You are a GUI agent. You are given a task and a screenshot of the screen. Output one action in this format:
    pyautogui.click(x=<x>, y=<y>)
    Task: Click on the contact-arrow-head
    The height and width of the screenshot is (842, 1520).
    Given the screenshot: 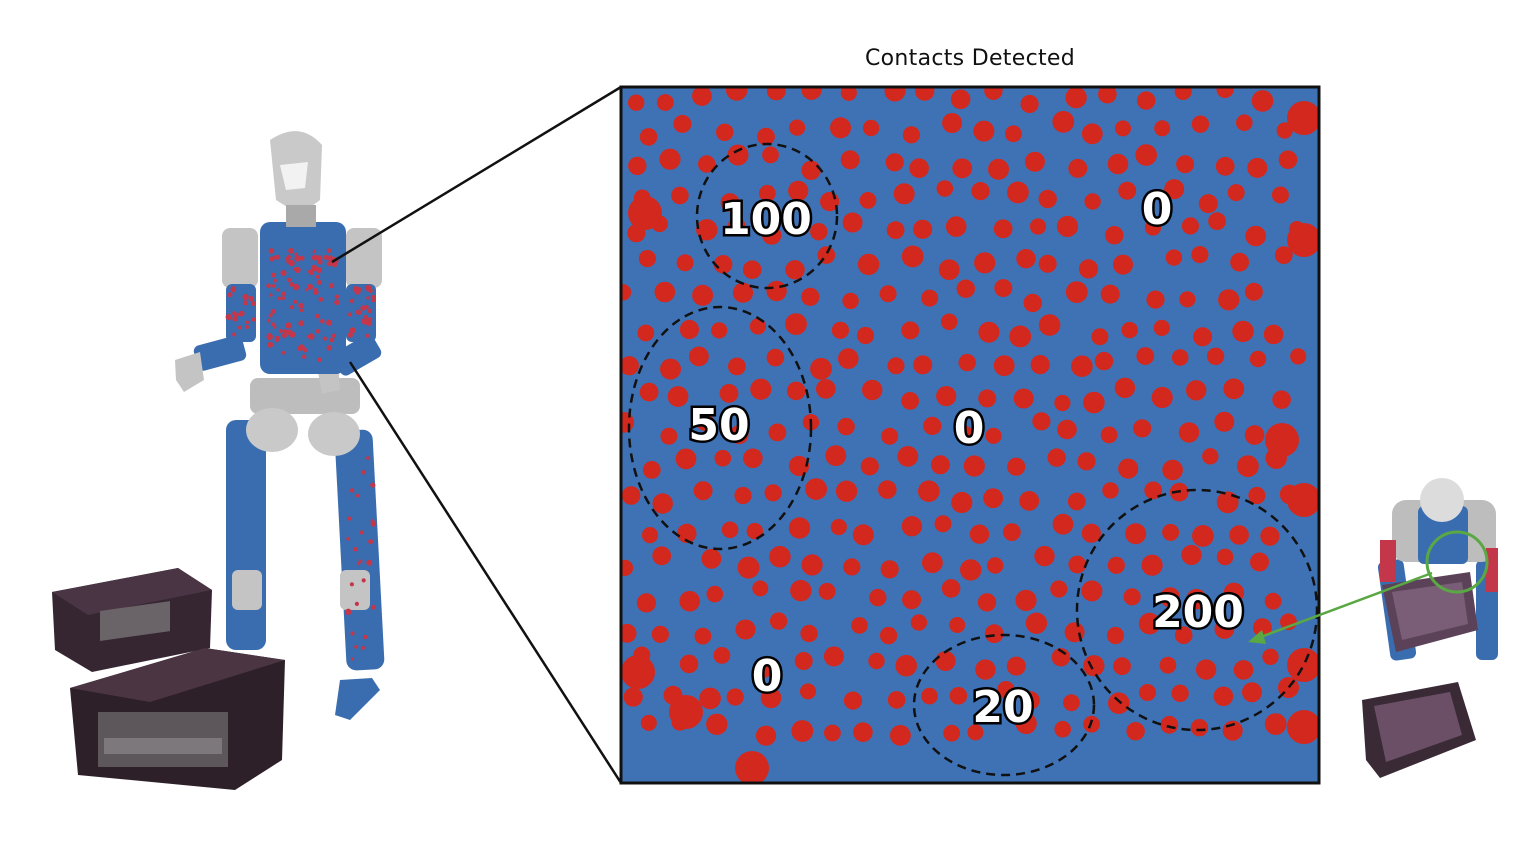 What is the action you would take?
    pyautogui.click(x=1257, y=637)
    